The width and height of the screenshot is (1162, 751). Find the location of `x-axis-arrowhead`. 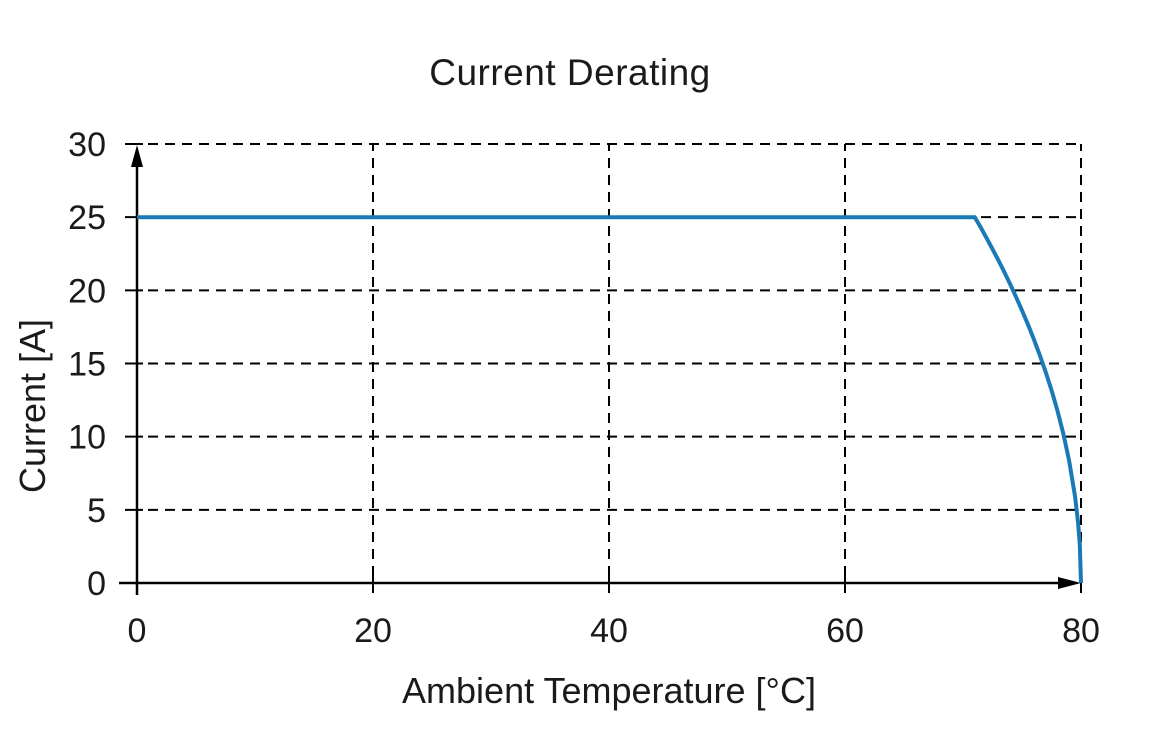

x-axis-arrowhead is located at coordinates (1069, 583).